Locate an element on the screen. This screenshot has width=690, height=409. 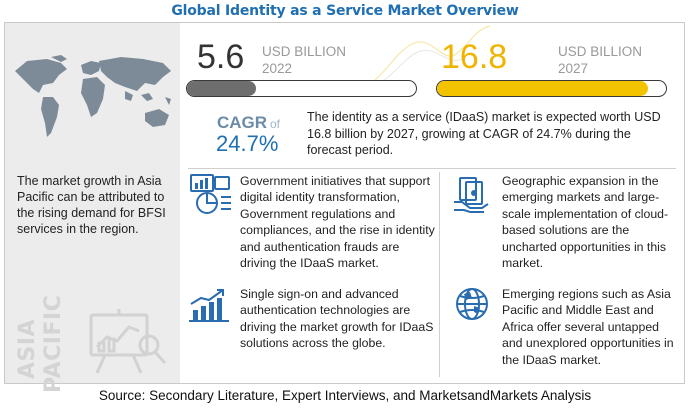
region-label: ASIA PACIFIC is located at coordinates (45, 344).